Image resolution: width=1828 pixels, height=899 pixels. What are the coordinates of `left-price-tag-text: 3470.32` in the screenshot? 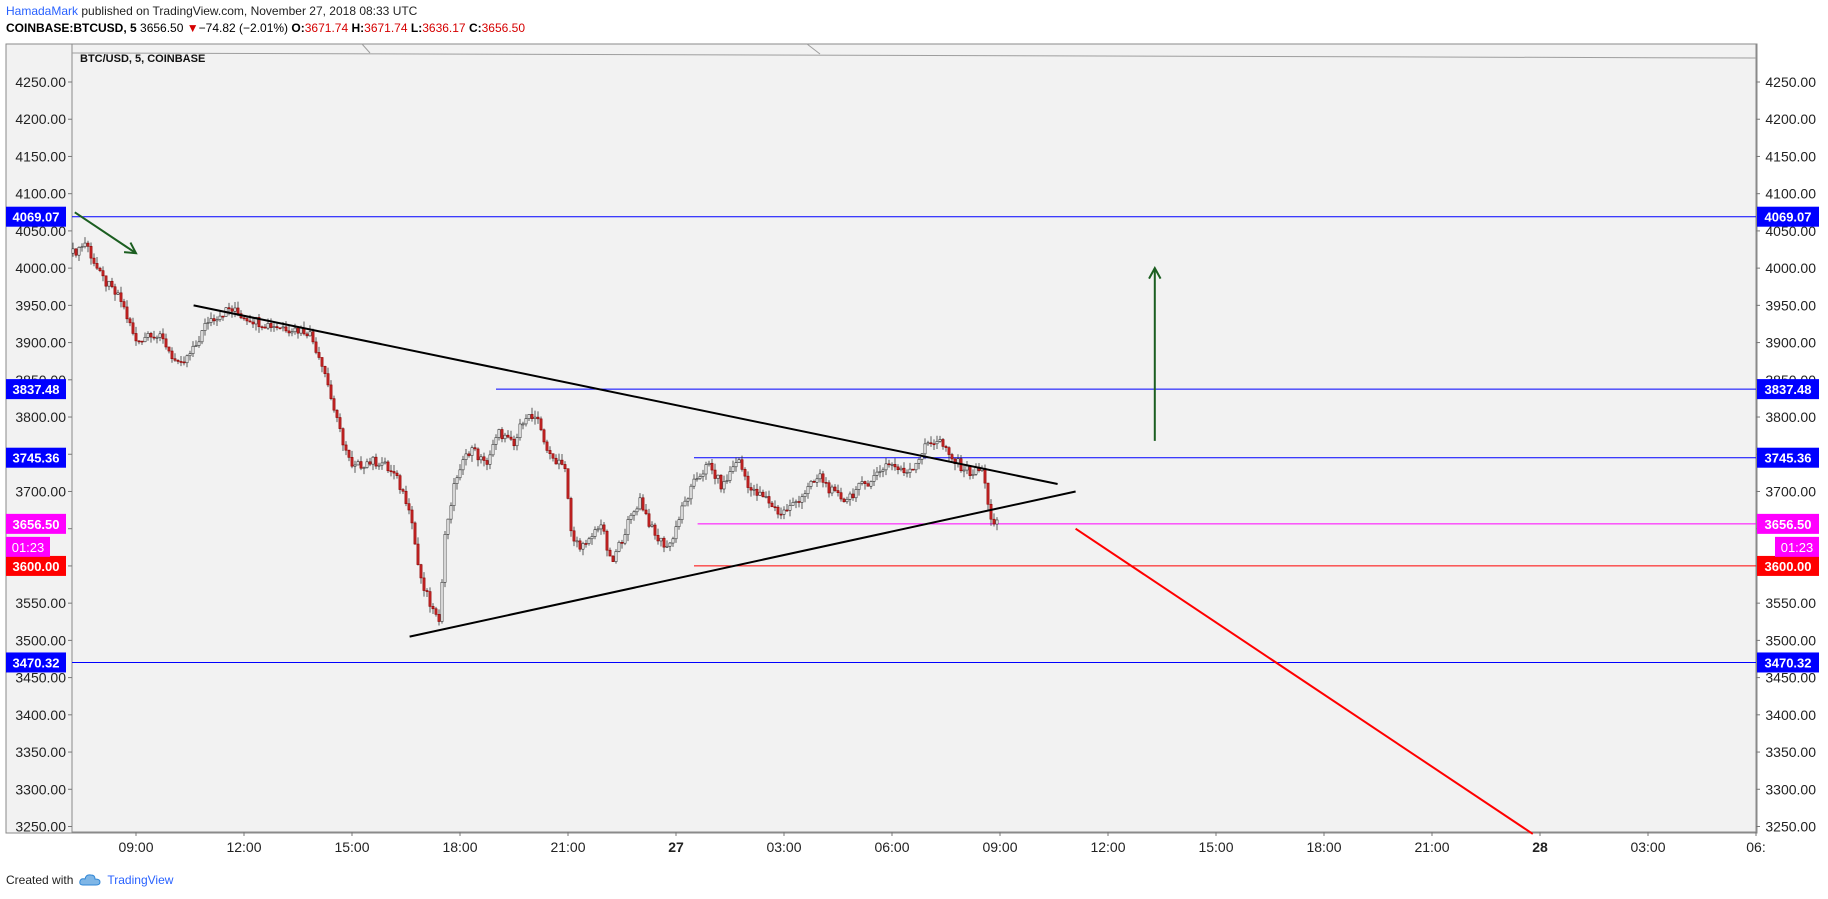 It's located at (36, 662).